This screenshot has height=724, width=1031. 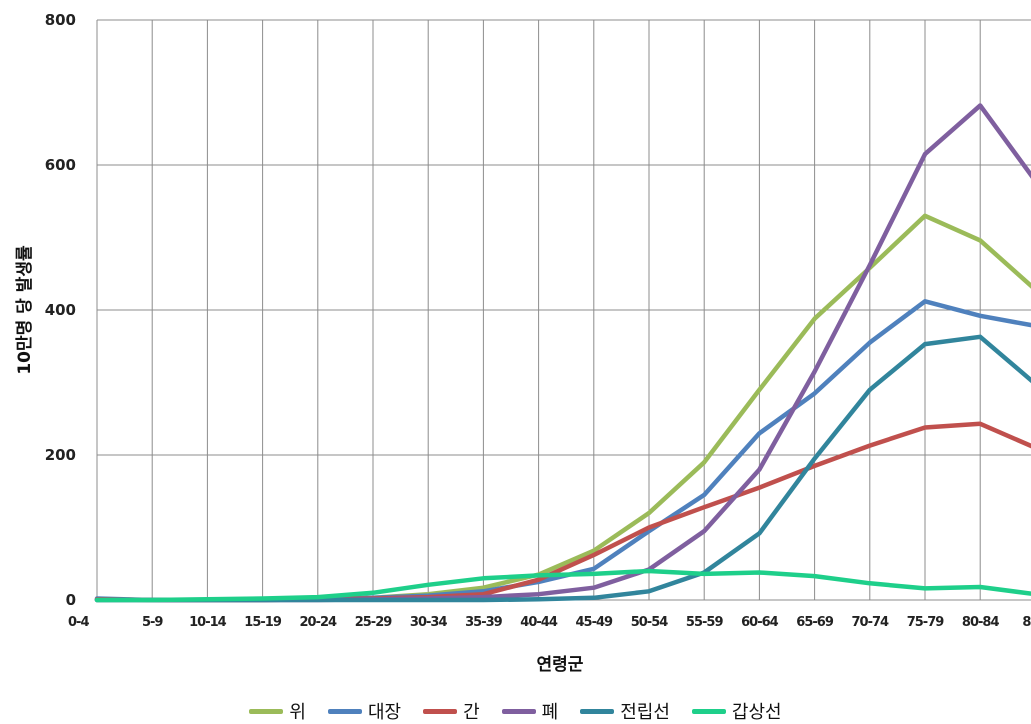 I want to click on y-tick-label: 800, so click(x=60, y=20).